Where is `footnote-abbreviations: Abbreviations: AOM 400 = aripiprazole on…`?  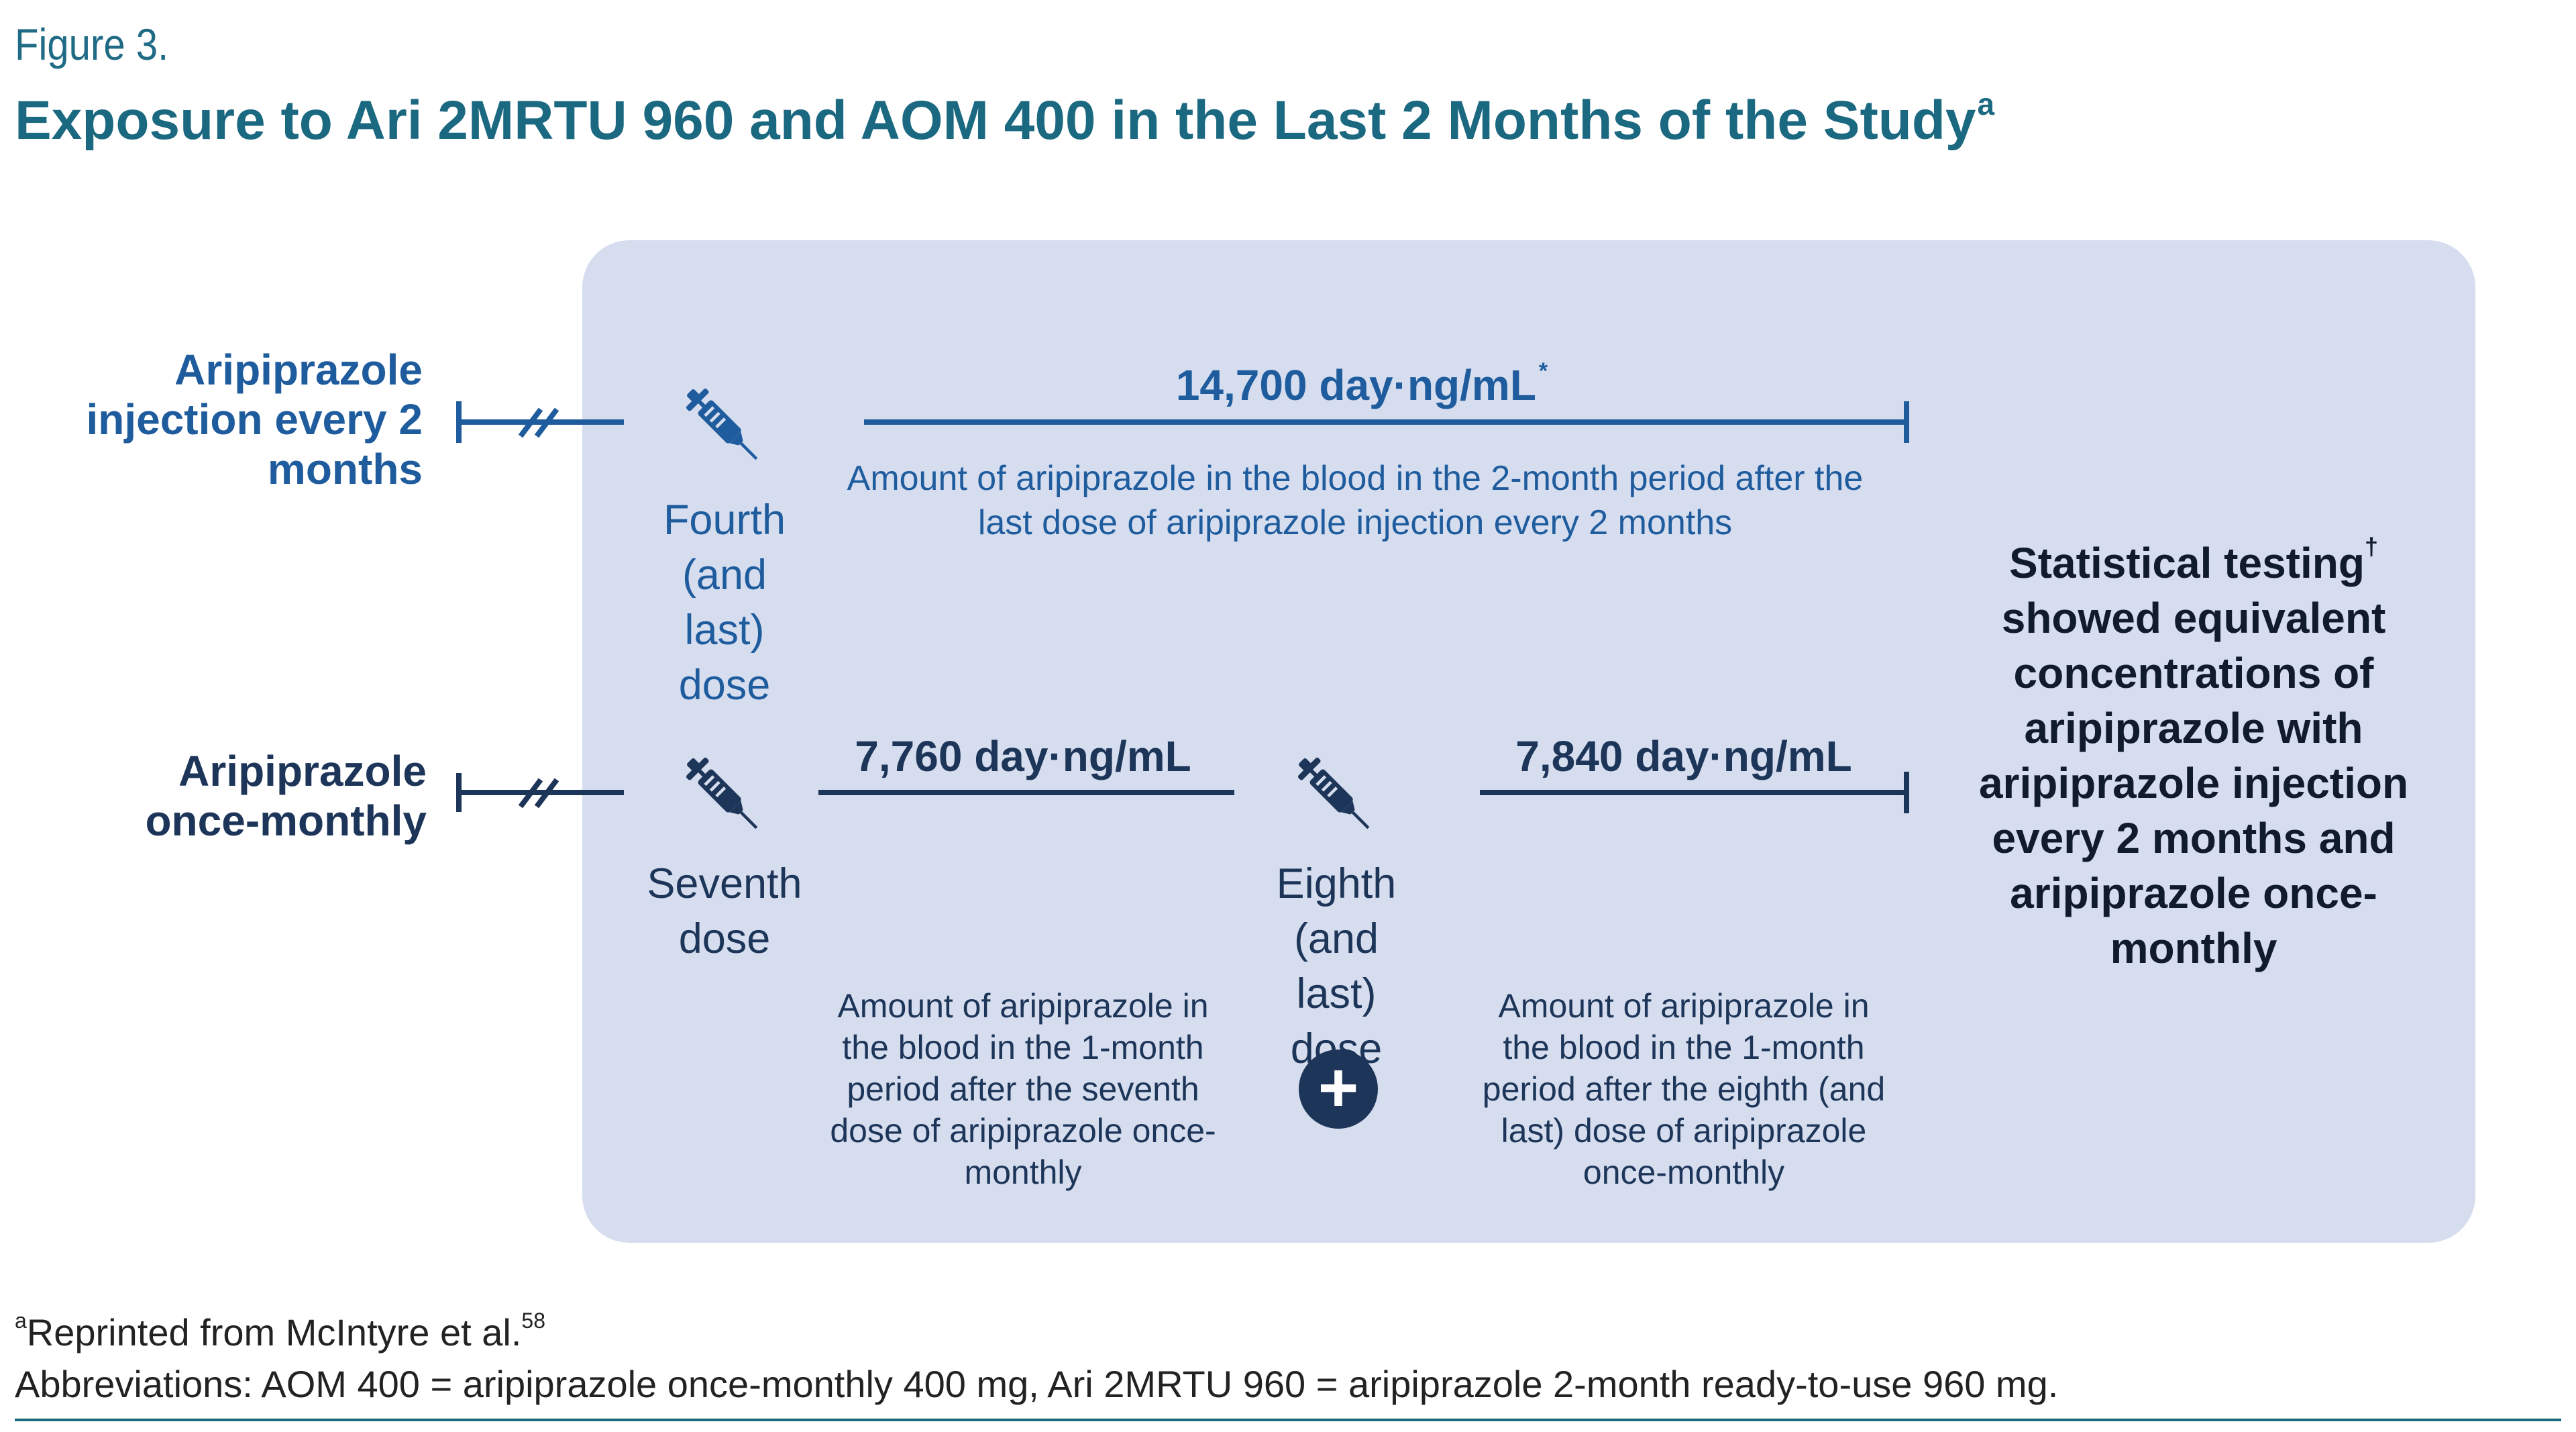 footnote-abbreviations: Abbreviations: AOM 400 = aripiprazole on… is located at coordinates (1037, 1384).